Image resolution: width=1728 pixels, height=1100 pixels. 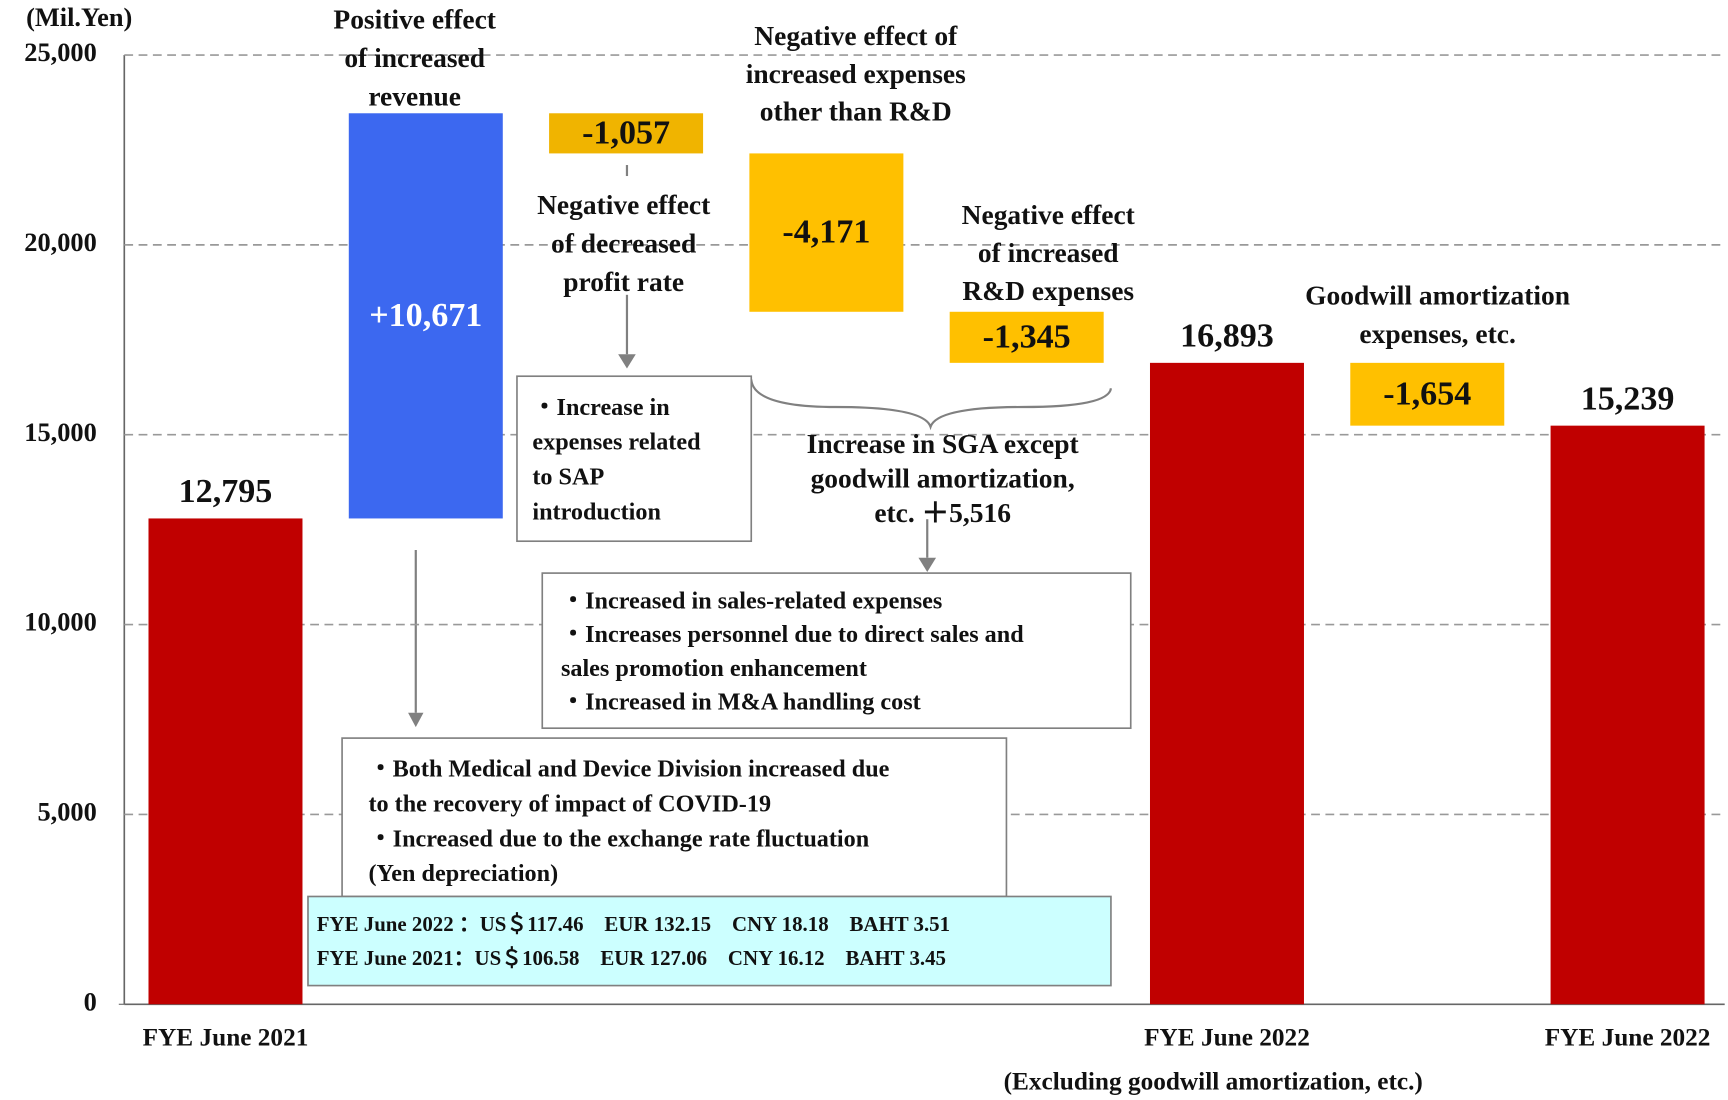 I want to click on annotation: other than R&D, so click(x=856, y=112).